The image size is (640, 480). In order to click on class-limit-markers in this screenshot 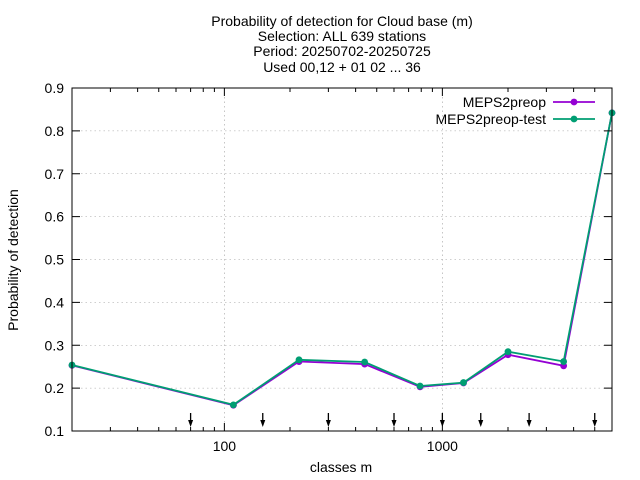, I will do `click(393, 420)`.